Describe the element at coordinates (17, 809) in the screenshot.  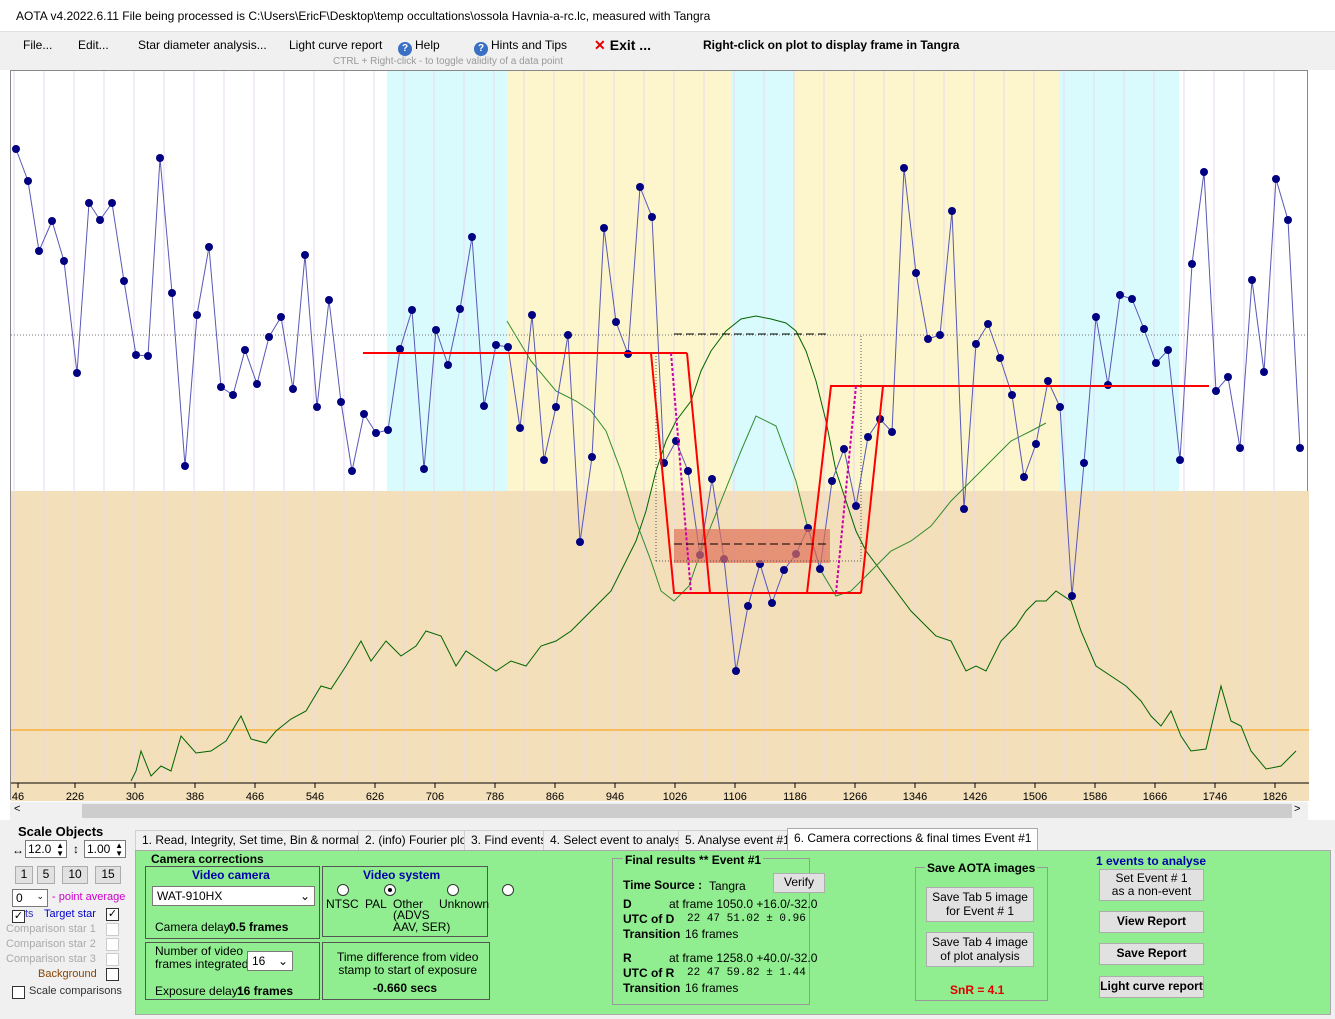
I see `scroll-left-icon: <` at that location.